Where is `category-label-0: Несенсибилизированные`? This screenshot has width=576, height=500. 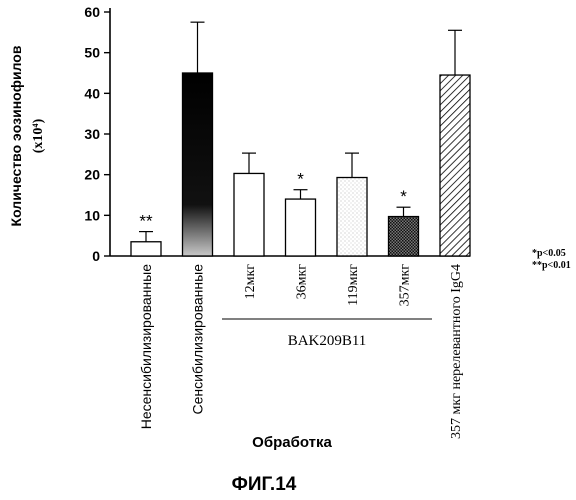
category-label-0: Несенсибилизированные is located at coordinates (146, 346).